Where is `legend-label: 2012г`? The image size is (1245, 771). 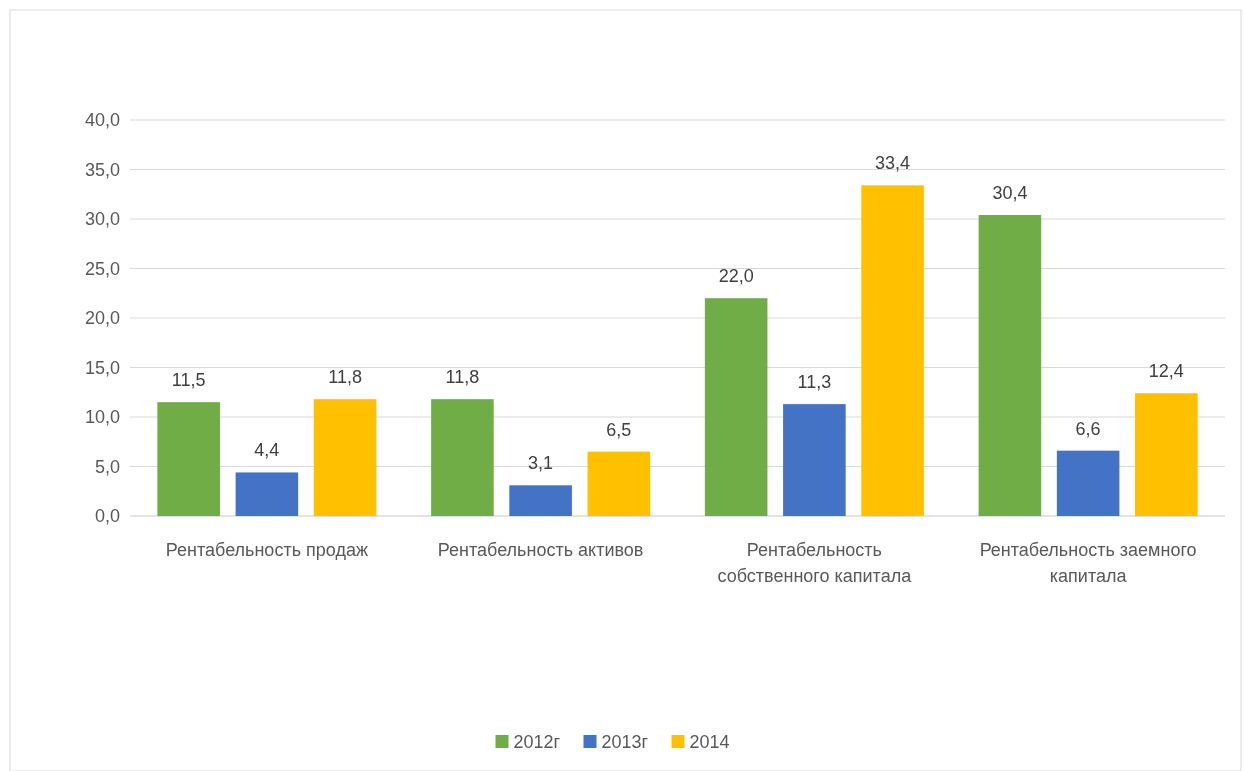 legend-label: 2012г is located at coordinates (537, 742).